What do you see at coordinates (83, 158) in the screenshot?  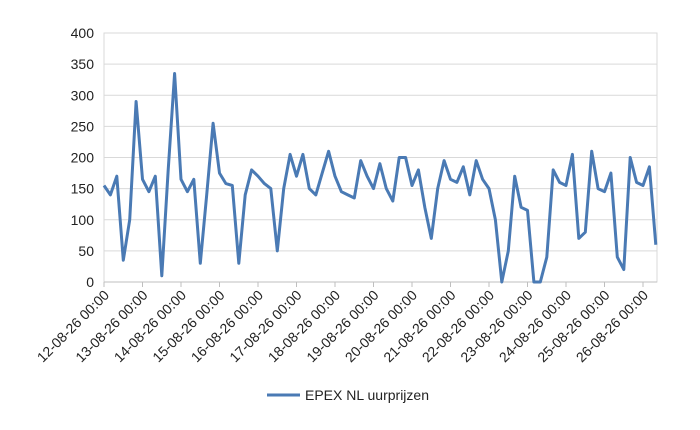 I see `y-tick-label: 200` at bounding box center [83, 158].